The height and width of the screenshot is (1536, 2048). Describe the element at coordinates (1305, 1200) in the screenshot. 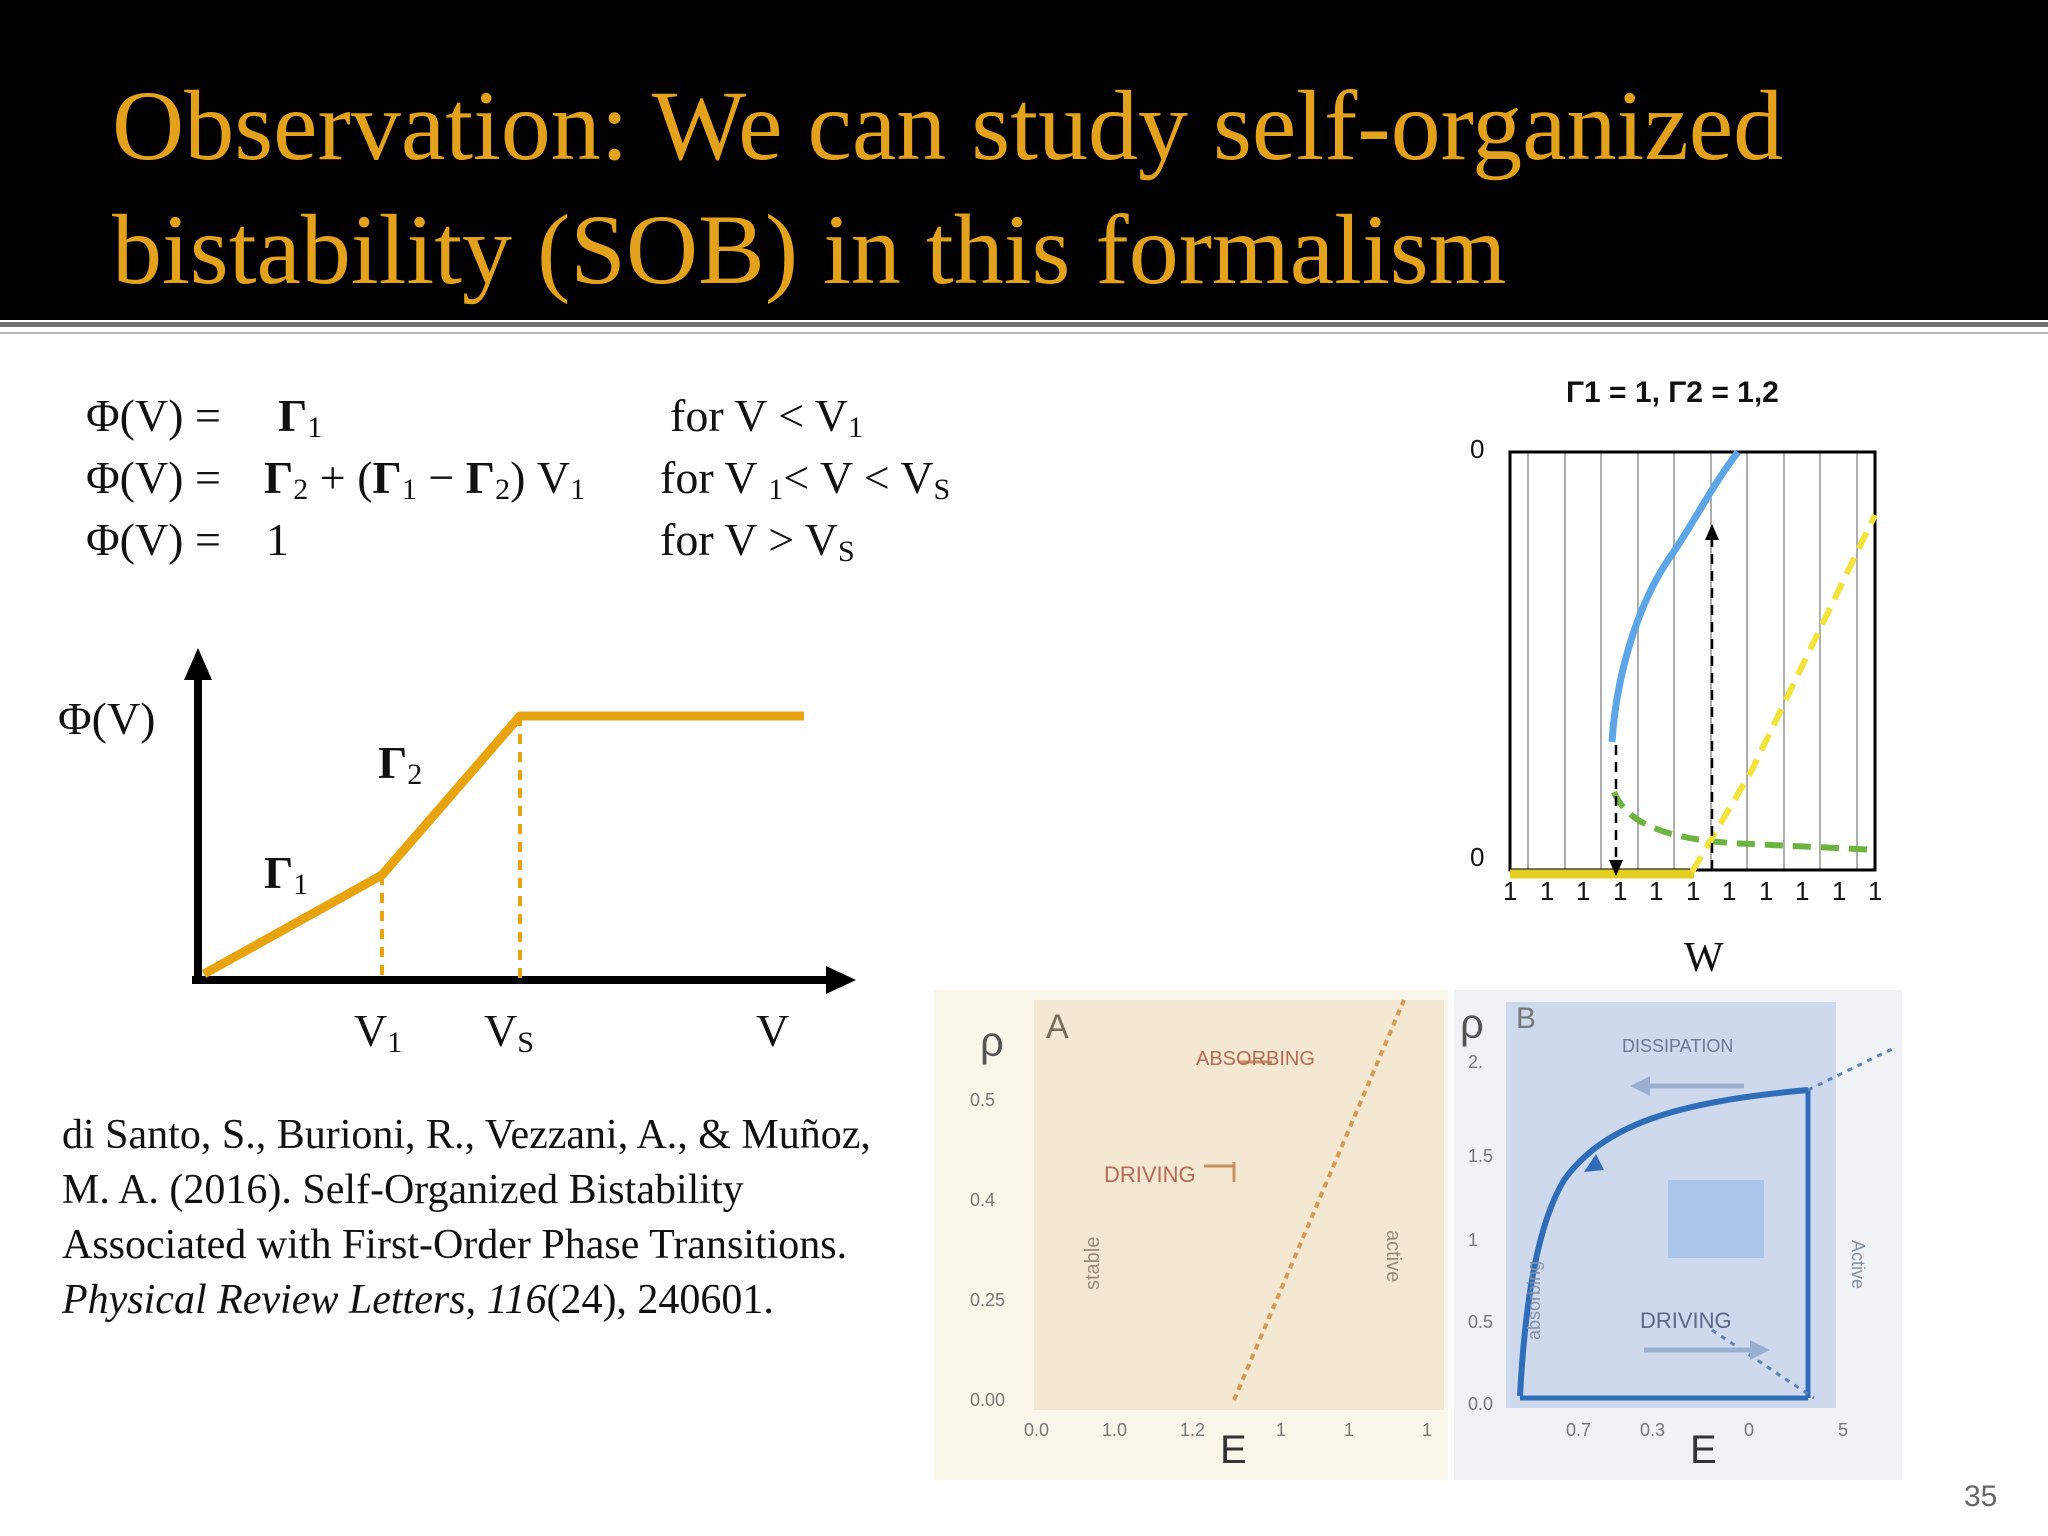

I see `fig-a-graphics` at that location.